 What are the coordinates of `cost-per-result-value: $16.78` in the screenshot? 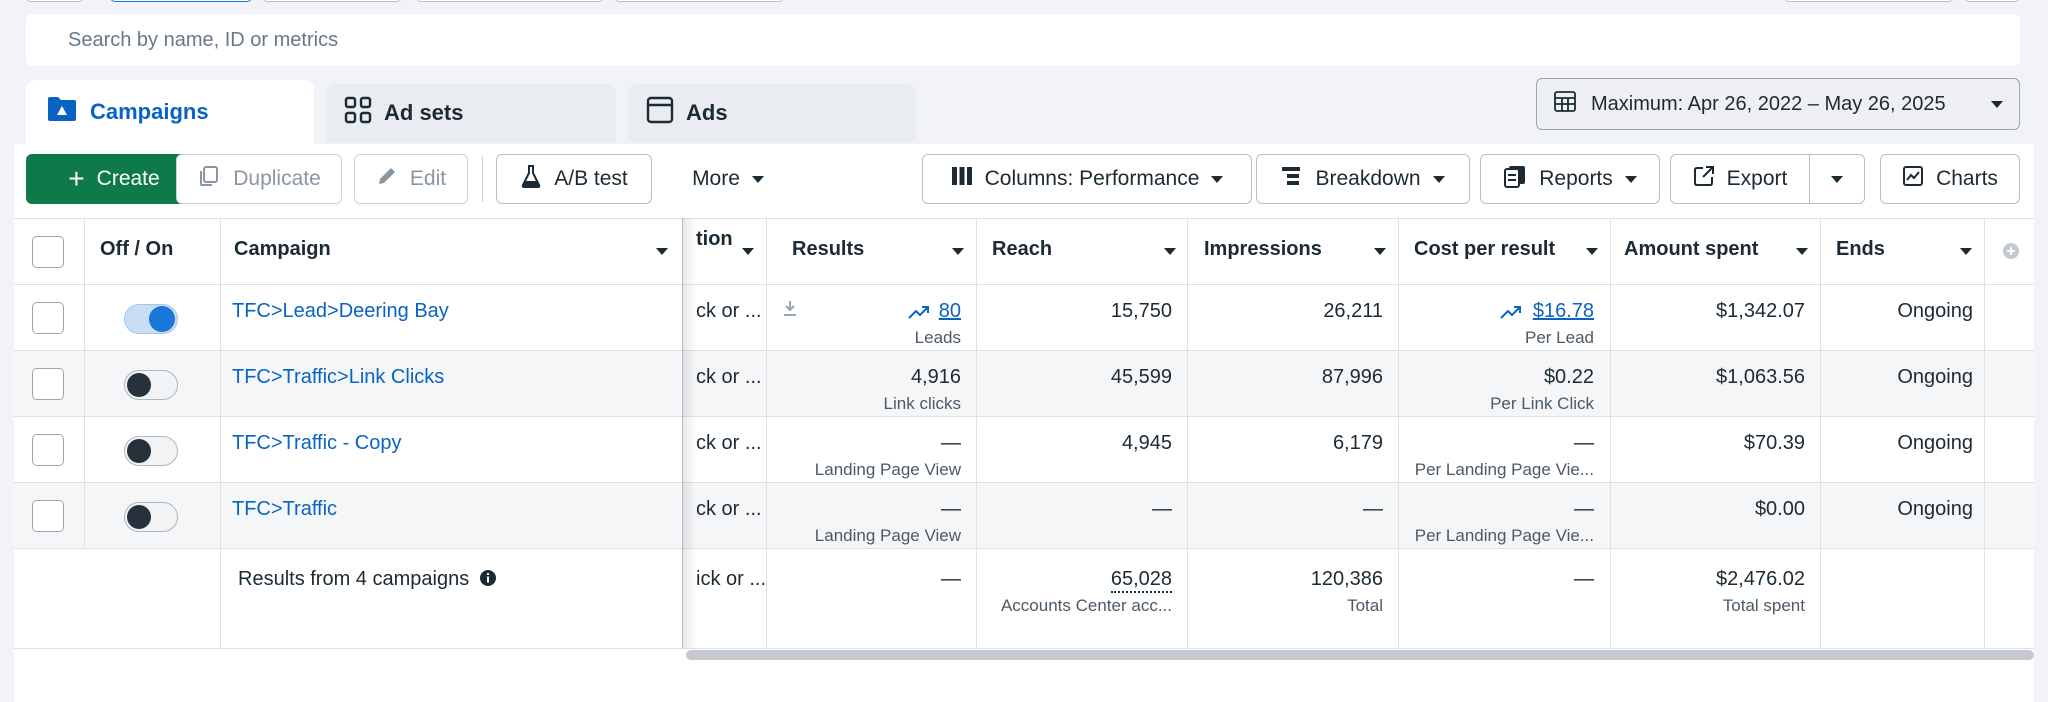 It's located at (1563, 311).